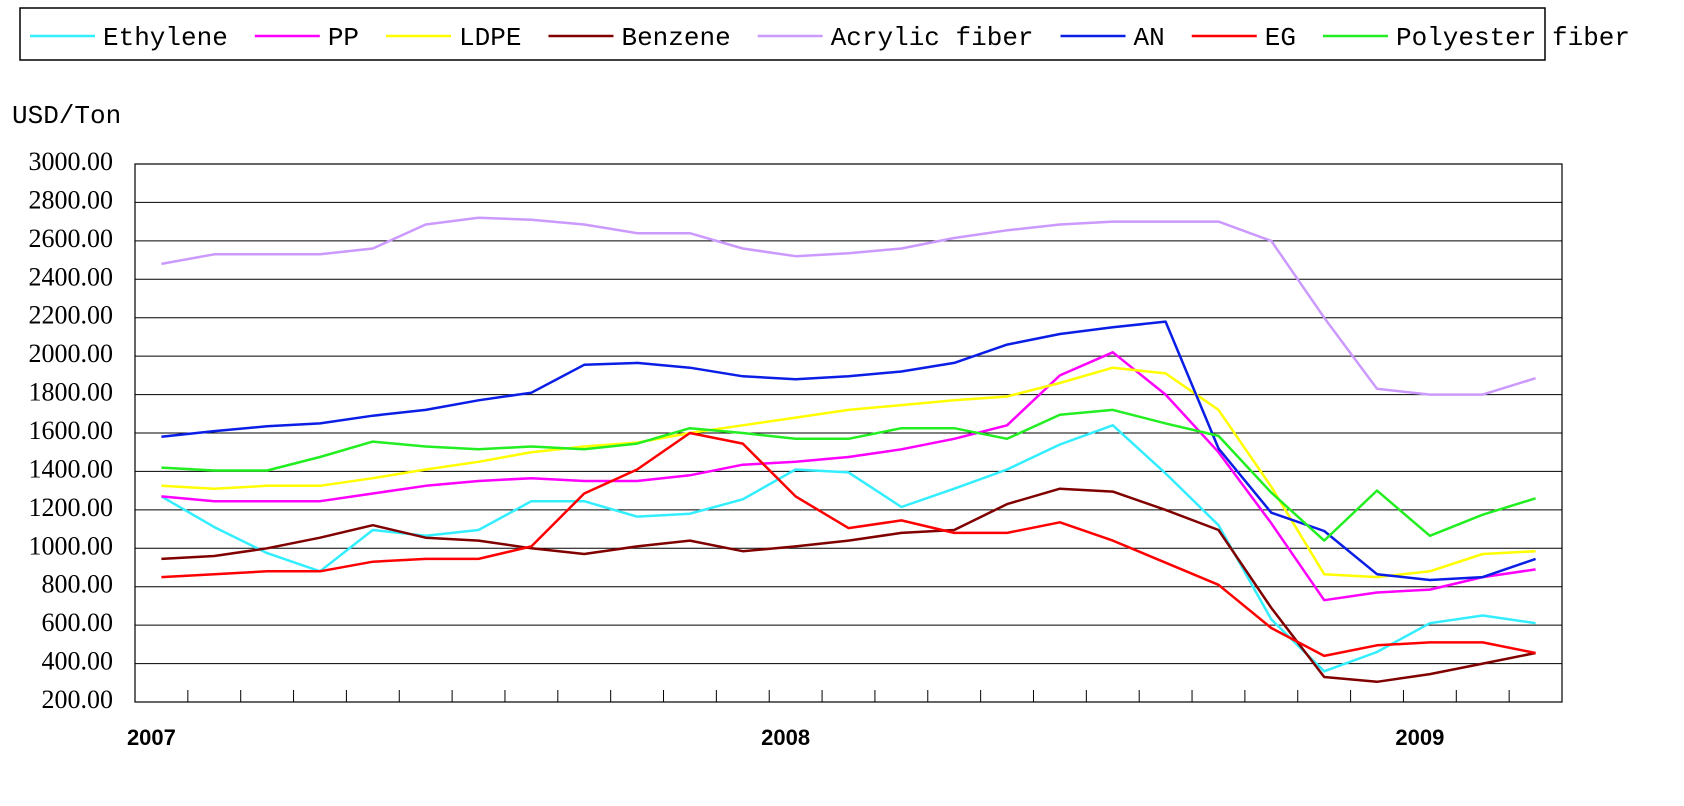 Image resolution: width=1684 pixels, height=806 pixels. What do you see at coordinates (151, 737) in the screenshot?
I see `x-tick-label: 2007` at bounding box center [151, 737].